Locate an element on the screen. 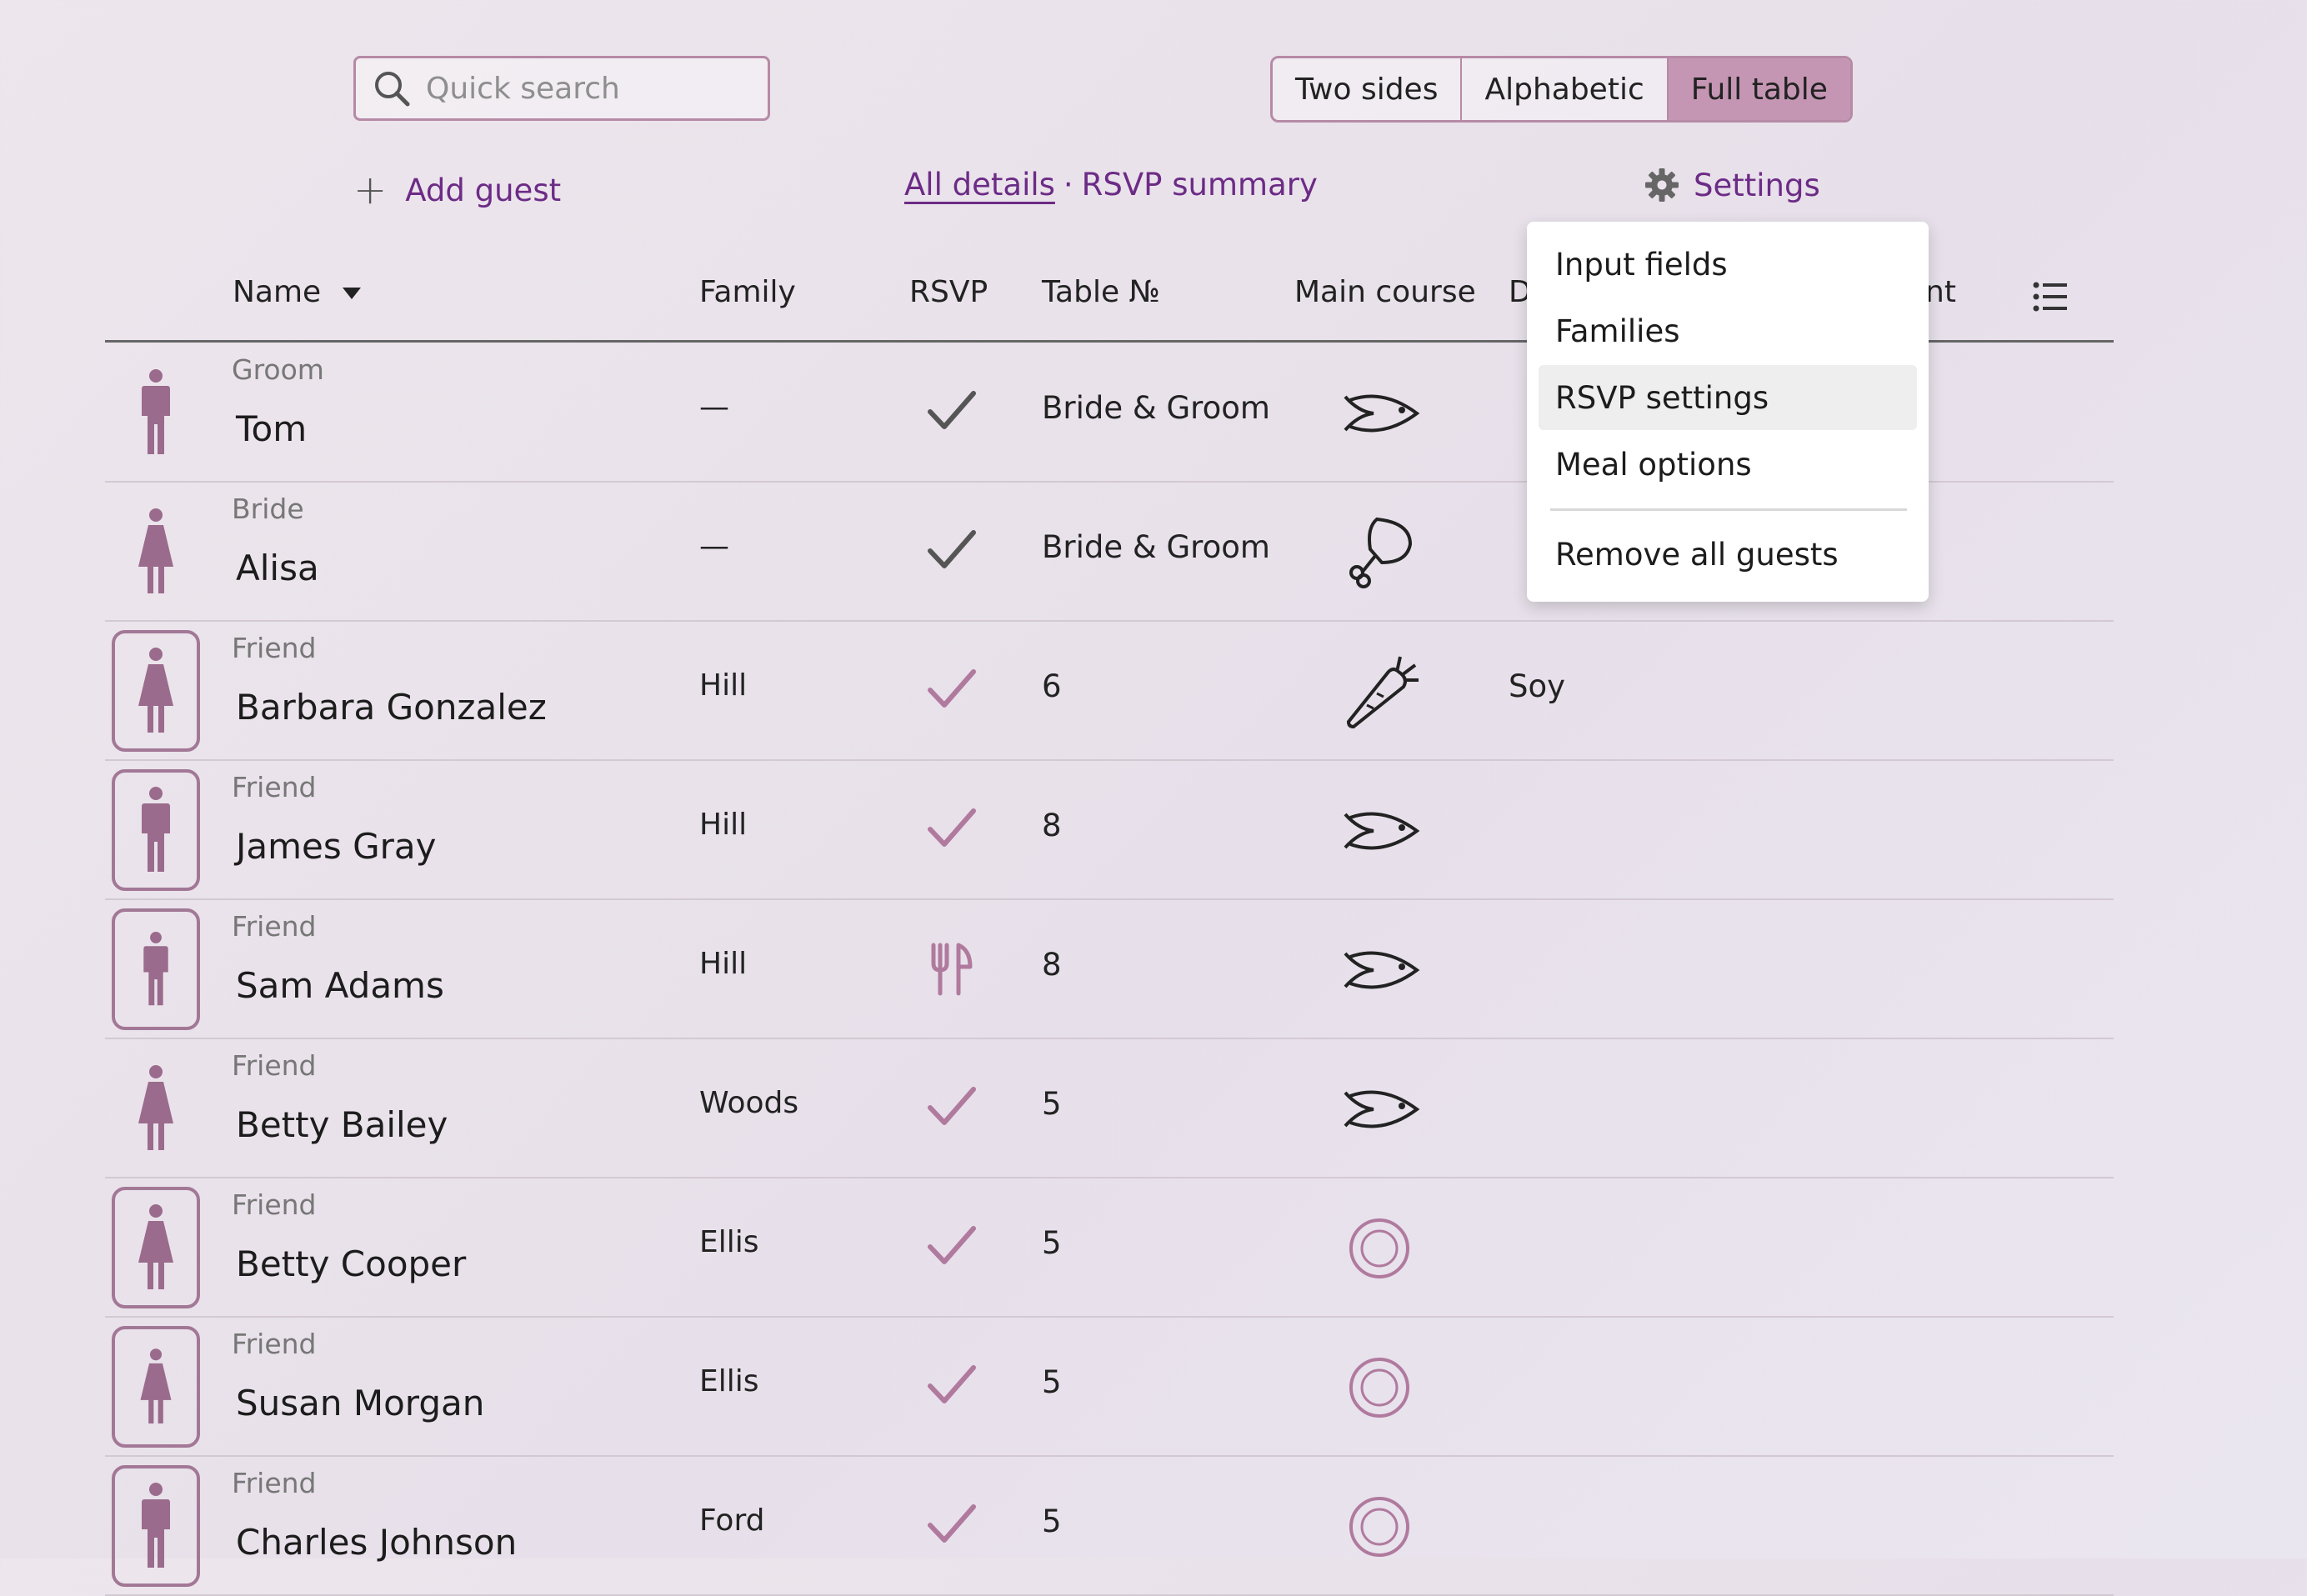 The height and width of the screenshot is (1596, 2307). table-row: Friend James Gray Hill 8 is located at coordinates (1109, 829).